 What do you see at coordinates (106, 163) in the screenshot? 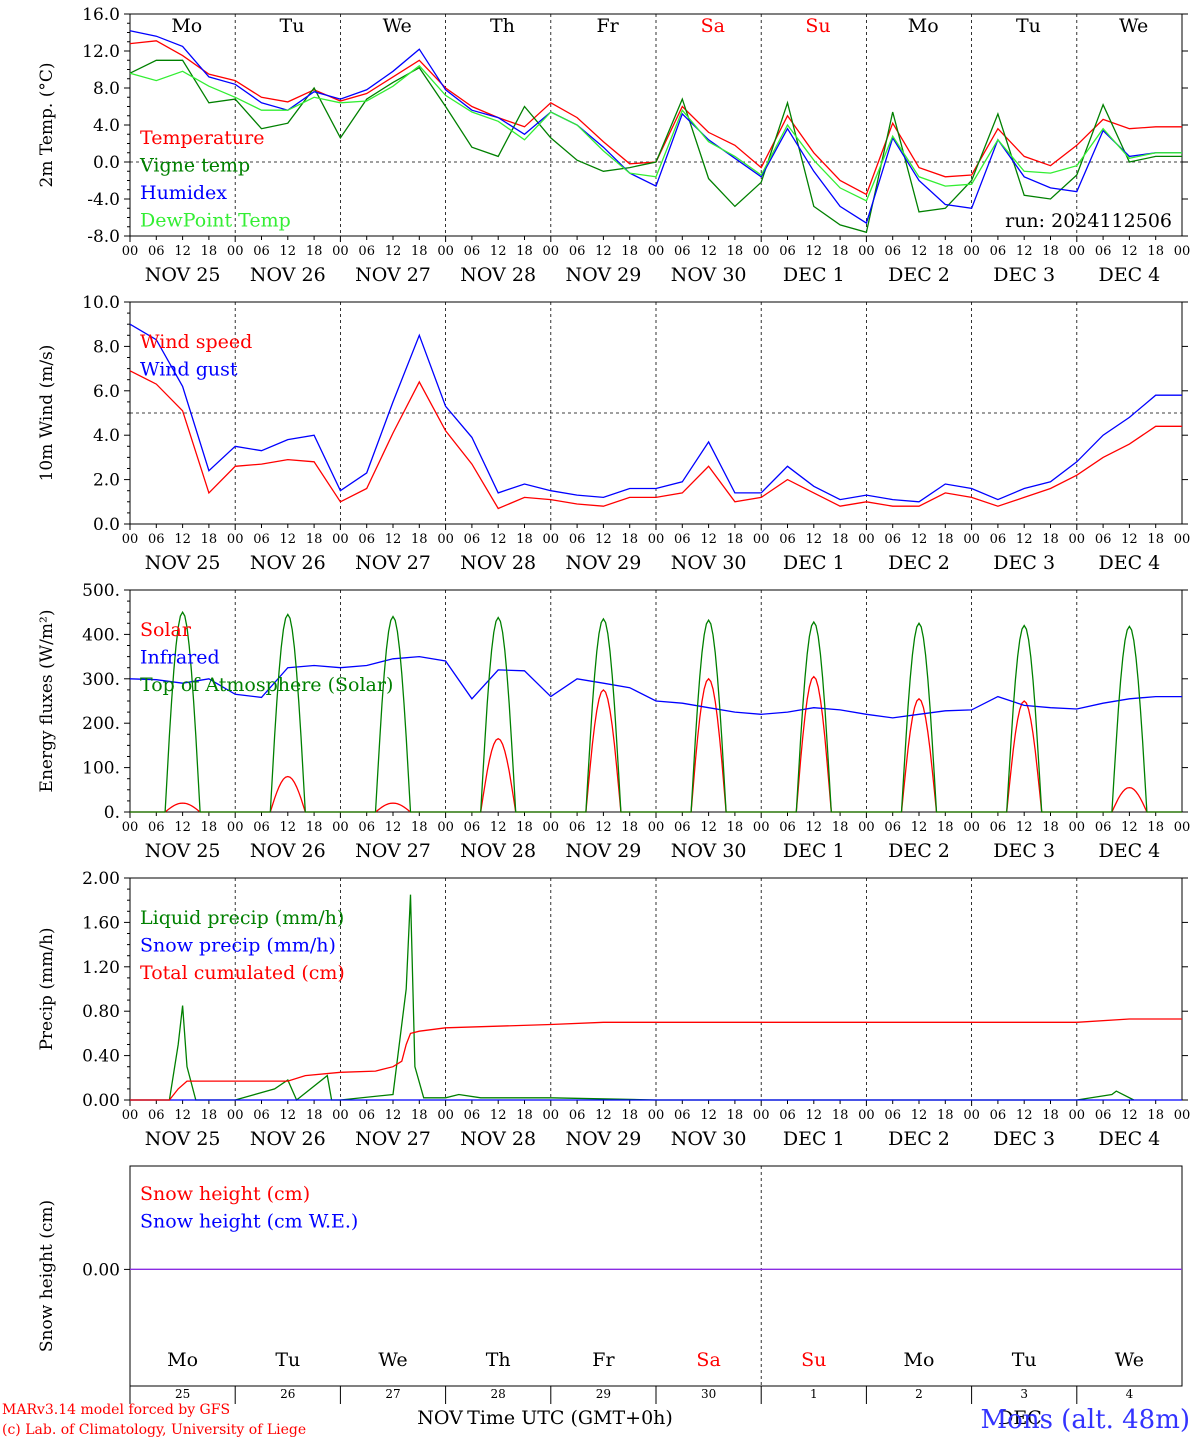
I see `y-tick-label: 0.0` at bounding box center [106, 163].